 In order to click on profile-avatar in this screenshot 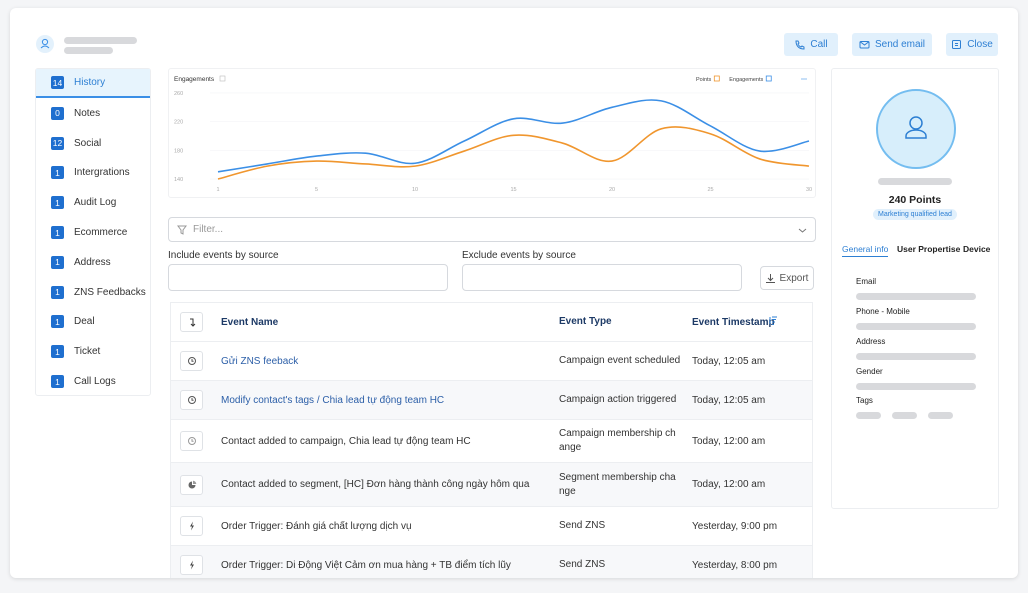, I will do `click(916, 129)`.